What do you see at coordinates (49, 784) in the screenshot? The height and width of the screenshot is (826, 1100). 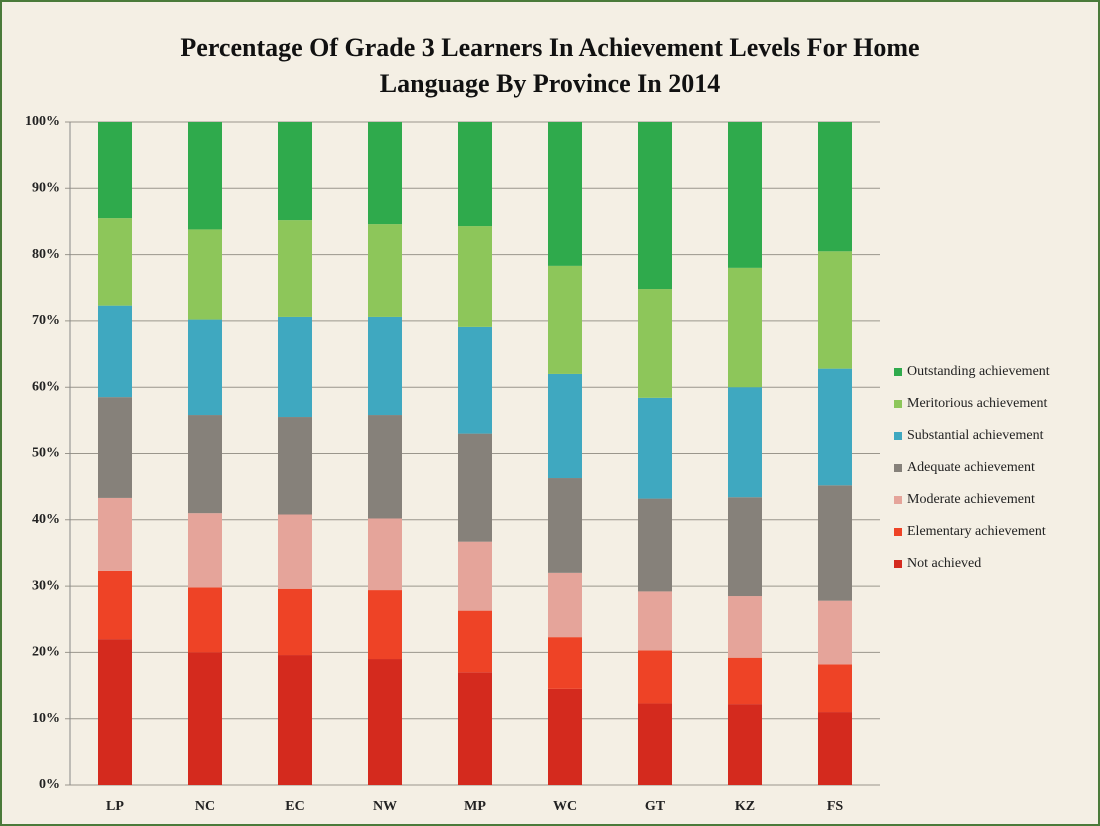 I see `y-tick-label: 0%` at bounding box center [49, 784].